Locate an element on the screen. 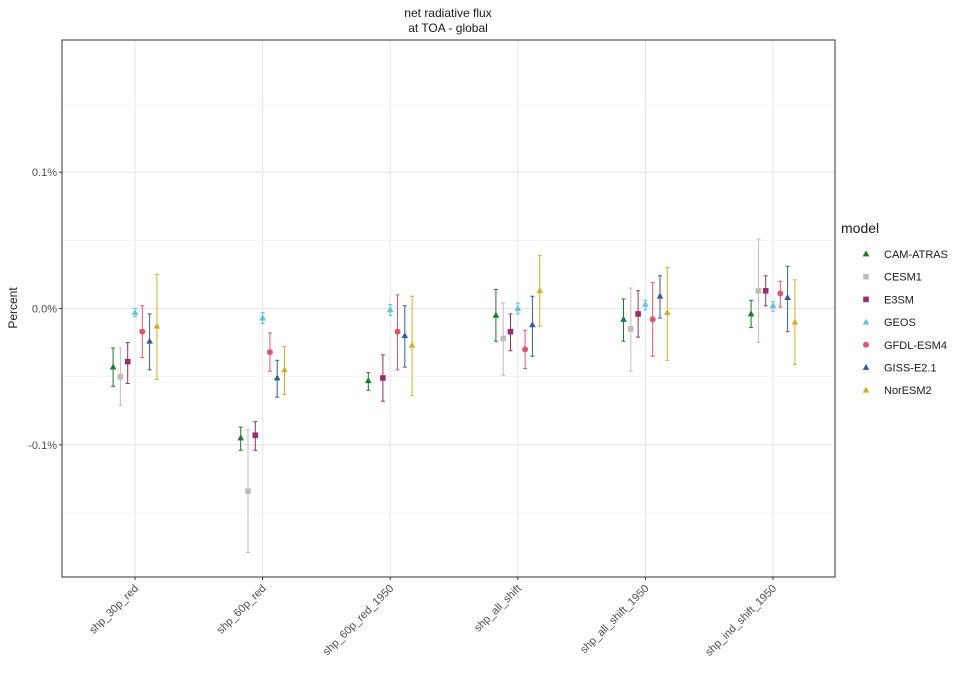  legend-title: model is located at coordinates (860, 228).